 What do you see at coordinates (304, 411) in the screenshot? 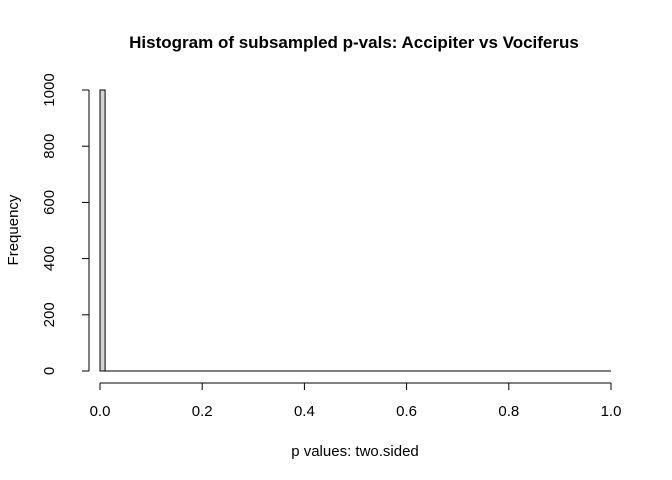
I see `x-tick-label: 0.4` at bounding box center [304, 411].